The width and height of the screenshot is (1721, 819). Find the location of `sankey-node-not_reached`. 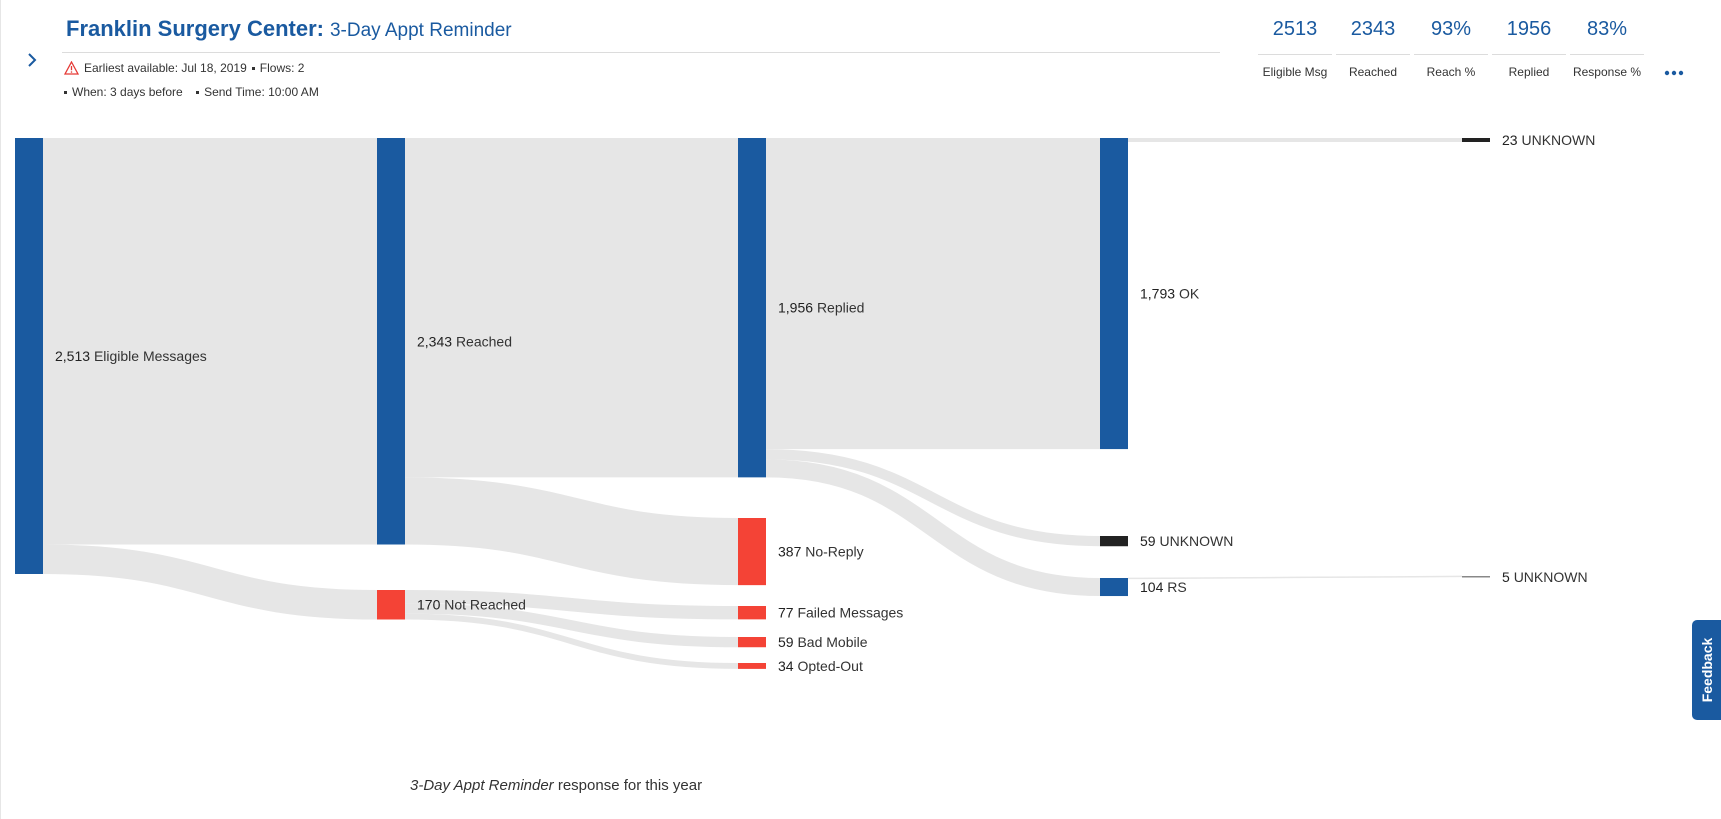

sankey-node-not_reached is located at coordinates (391, 605).